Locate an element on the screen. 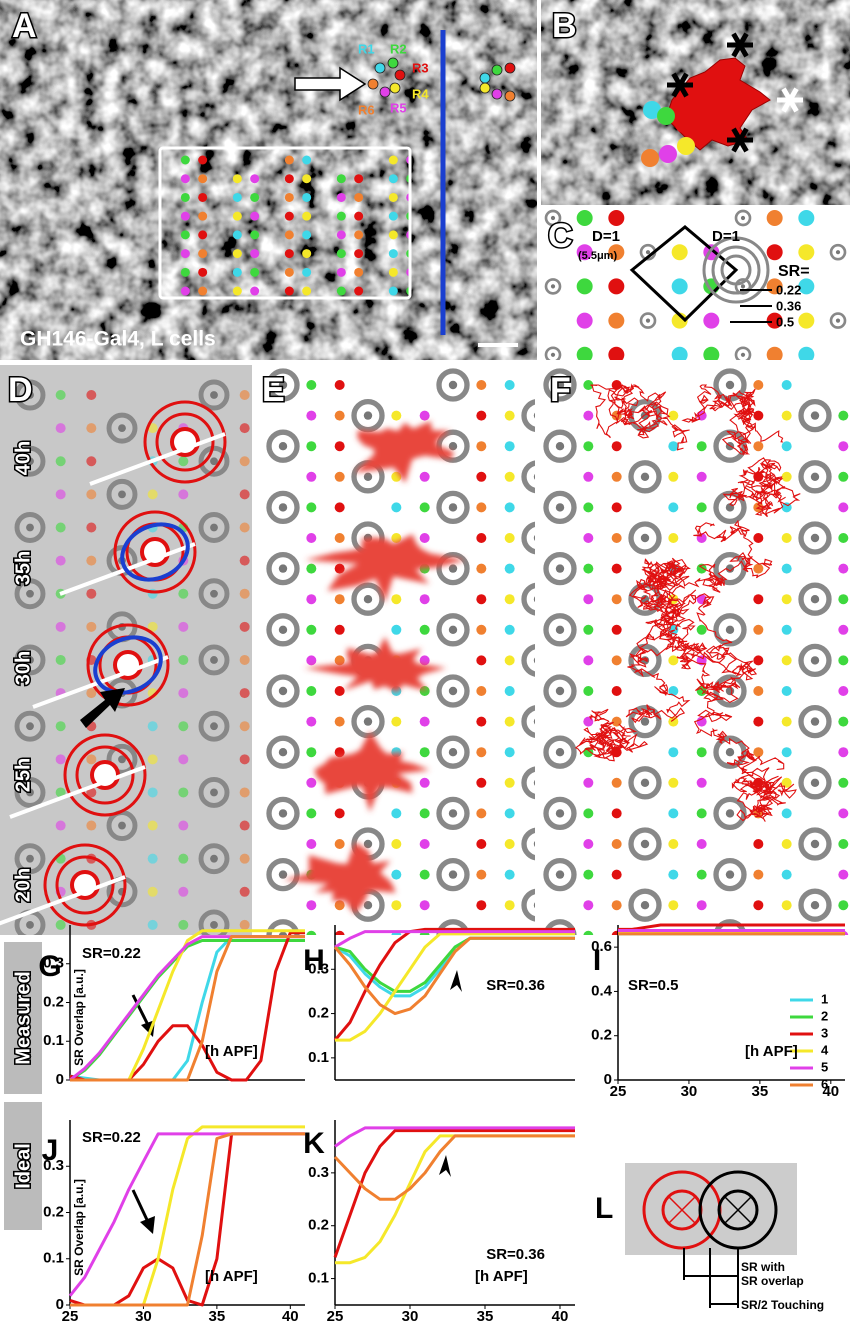 The width and height of the screenshot is (850, 1321). legend-label: 3 is located at coordinates (824, 1032).